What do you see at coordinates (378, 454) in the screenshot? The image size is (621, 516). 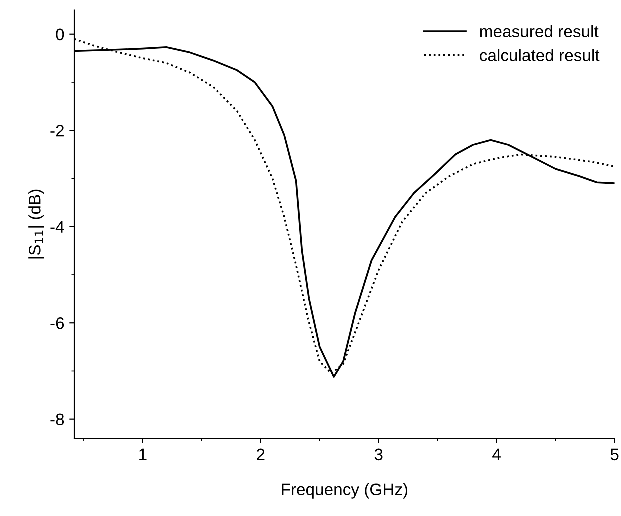 I see `x-tick-label: 3` at bounding box center [378, 454].